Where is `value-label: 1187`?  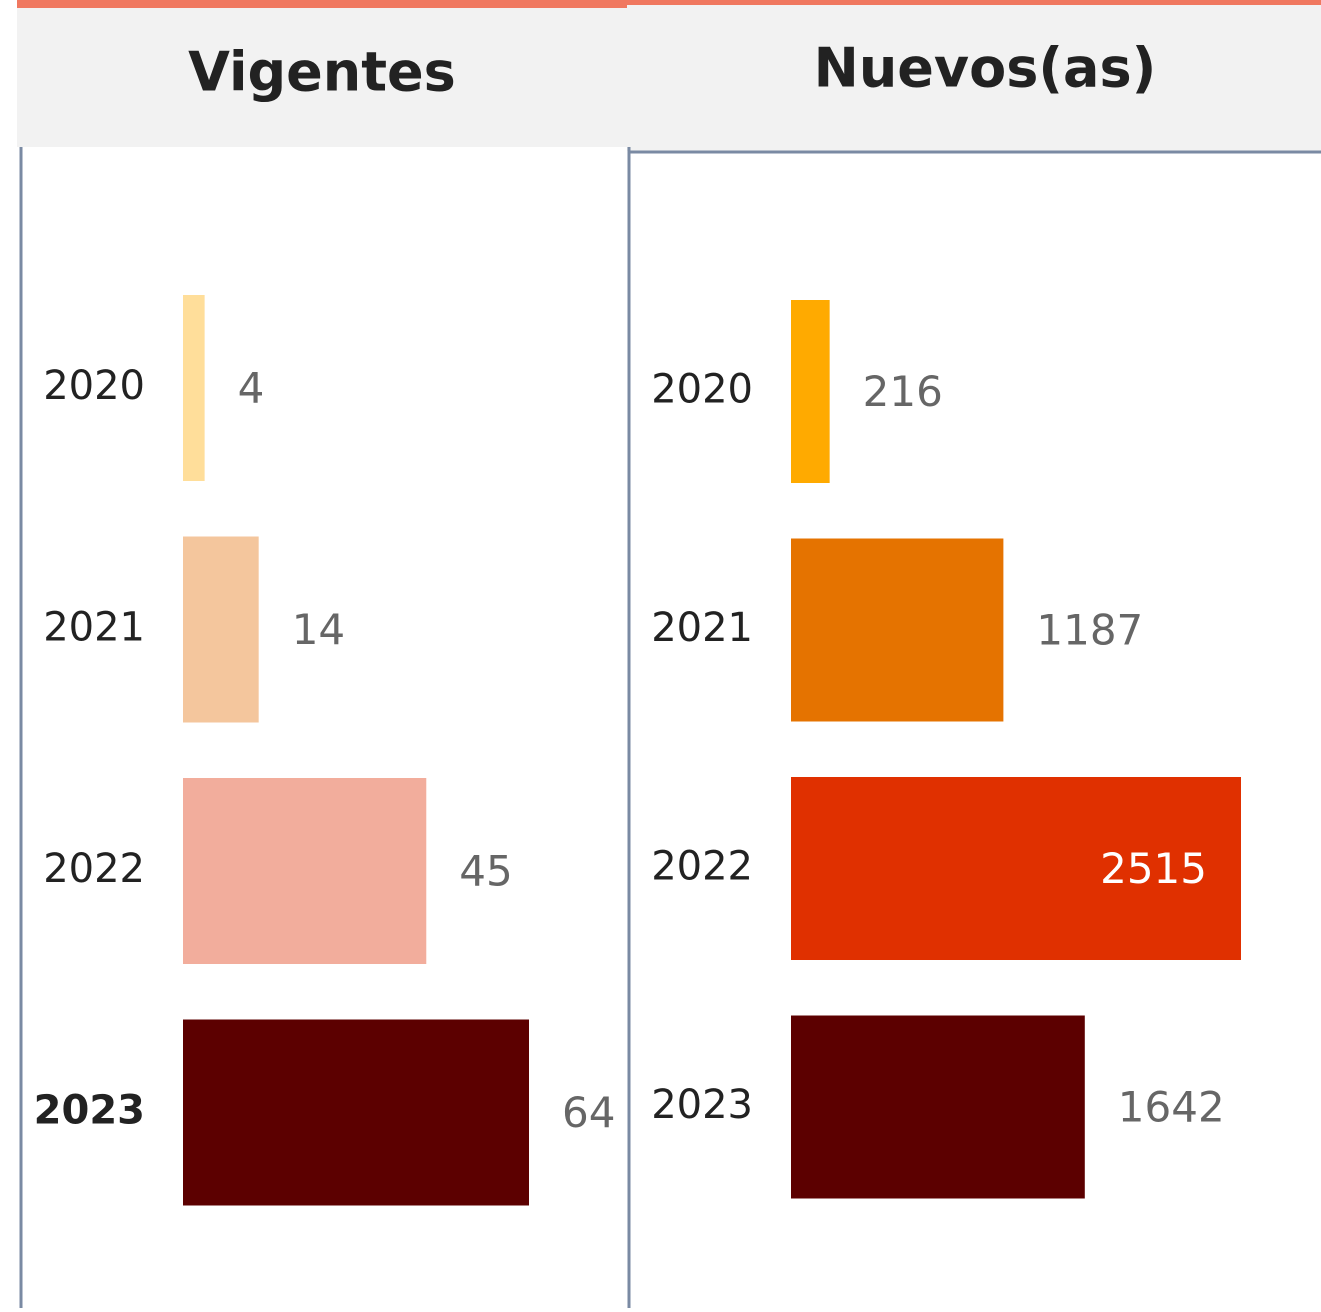
value-label: 1187 is located at coordinates (1089, 630).